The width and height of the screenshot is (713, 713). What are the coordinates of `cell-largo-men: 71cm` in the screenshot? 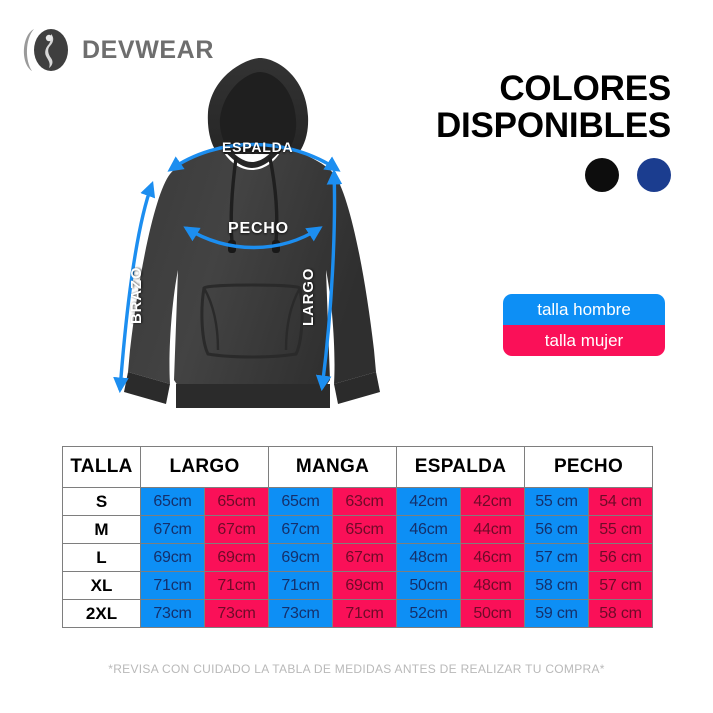 It's located at (172, 585).